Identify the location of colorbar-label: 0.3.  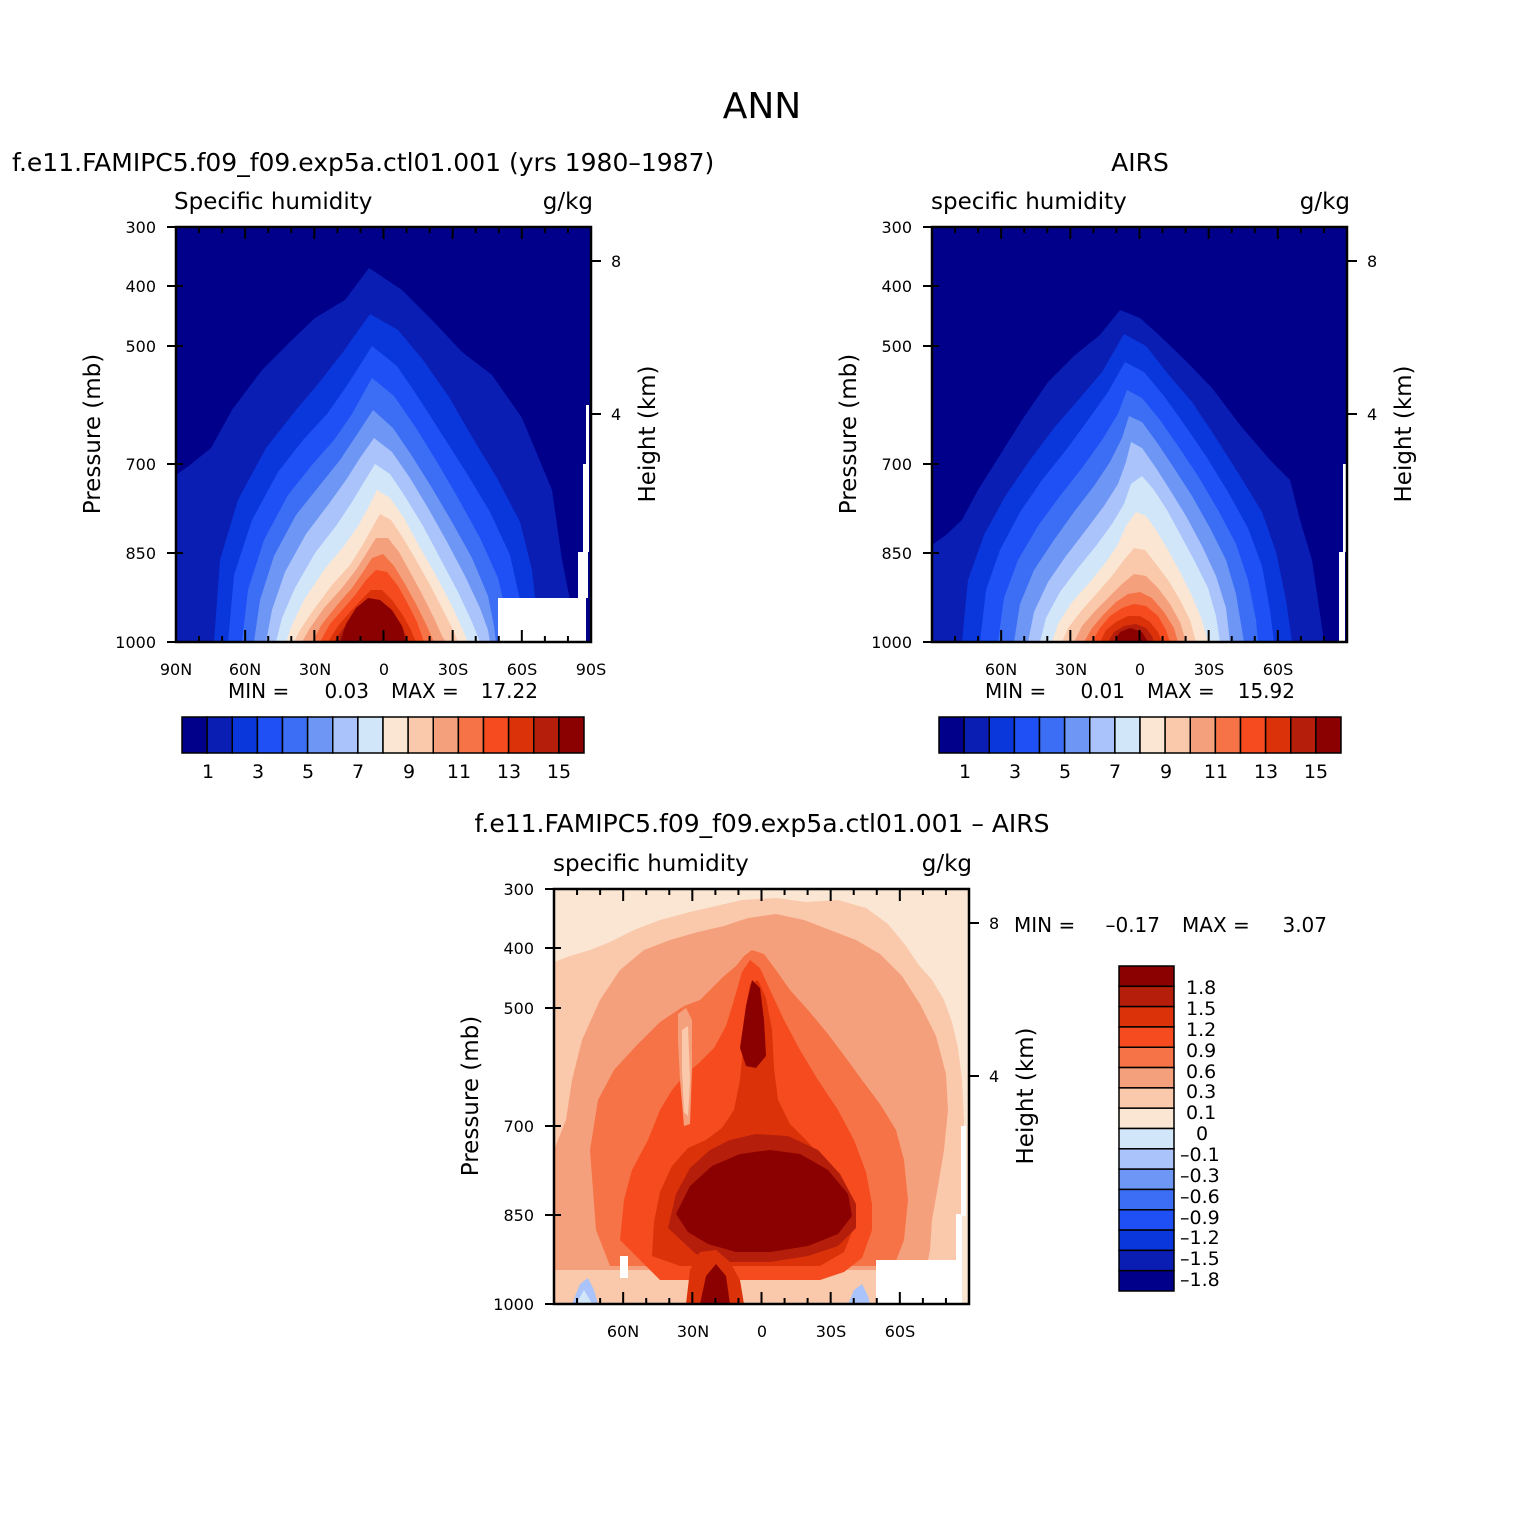
(1201, 1092).